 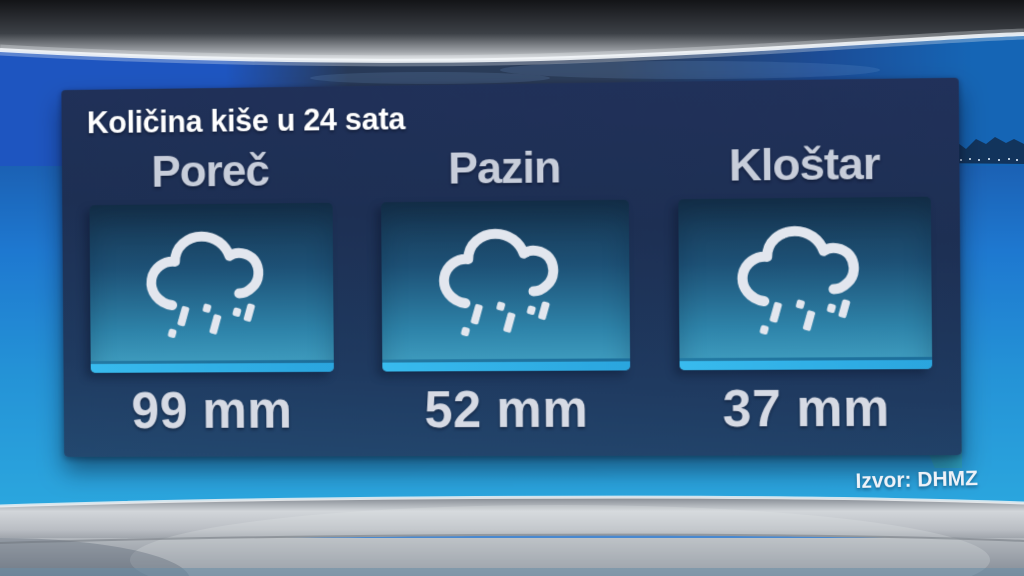 What do you see at coordinates (512, 501) in the screenshot?
I see `floor-skirting-highlight` at bounding box center [512, 501].